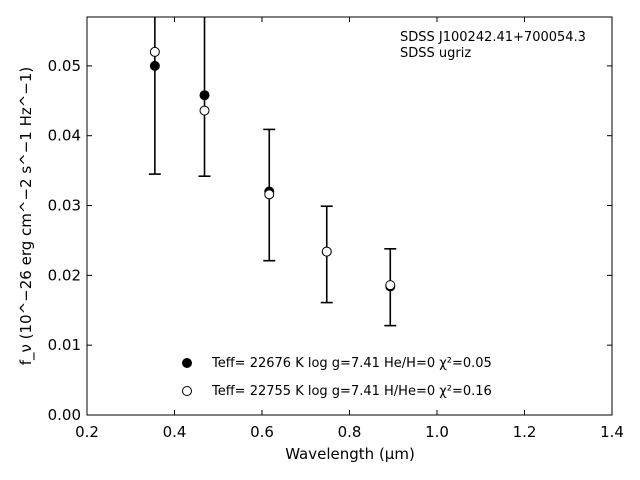 This screenshot has height=480, width=640. I want to click on x-tick-label: 0.4, so click(175, 432).